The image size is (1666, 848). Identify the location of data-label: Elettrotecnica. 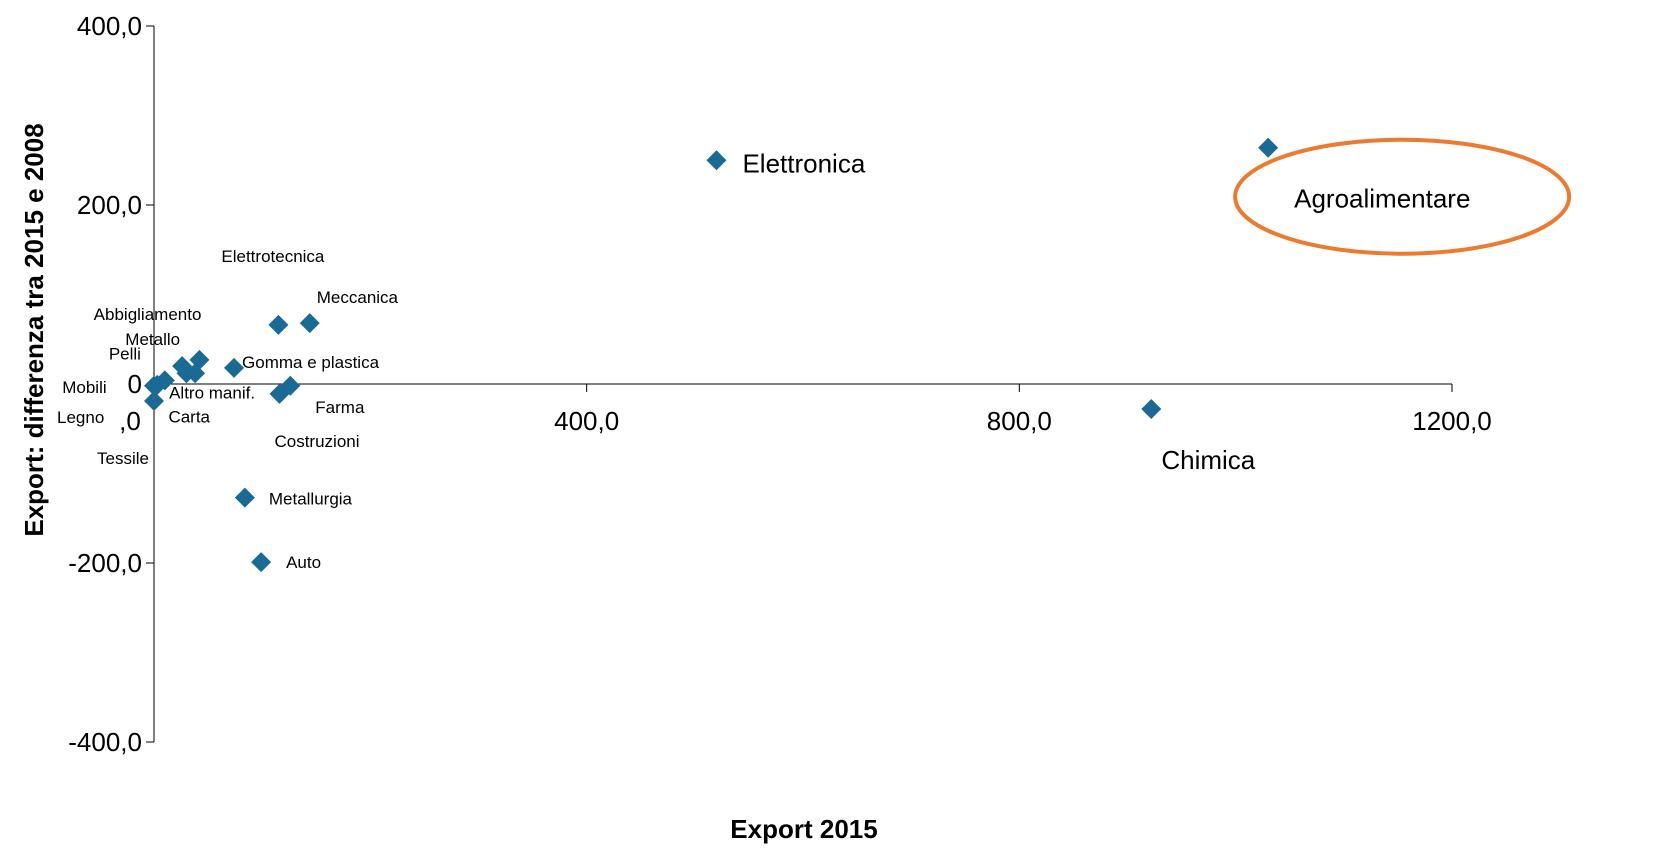
(273, 256).